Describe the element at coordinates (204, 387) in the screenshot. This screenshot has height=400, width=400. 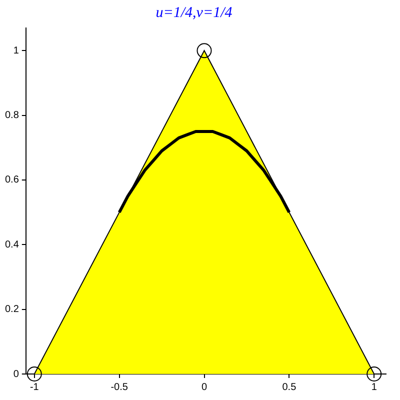
I see `x-tick-label: 0` at that location.